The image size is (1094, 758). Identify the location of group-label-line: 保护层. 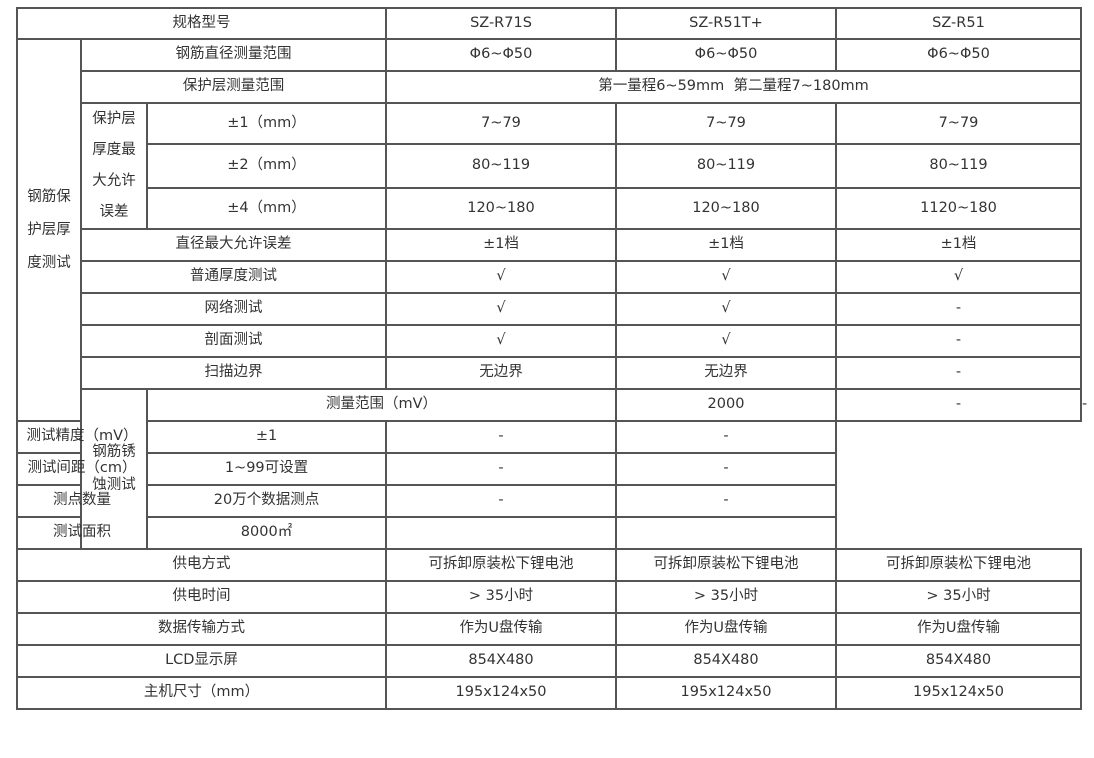
(114, 119).